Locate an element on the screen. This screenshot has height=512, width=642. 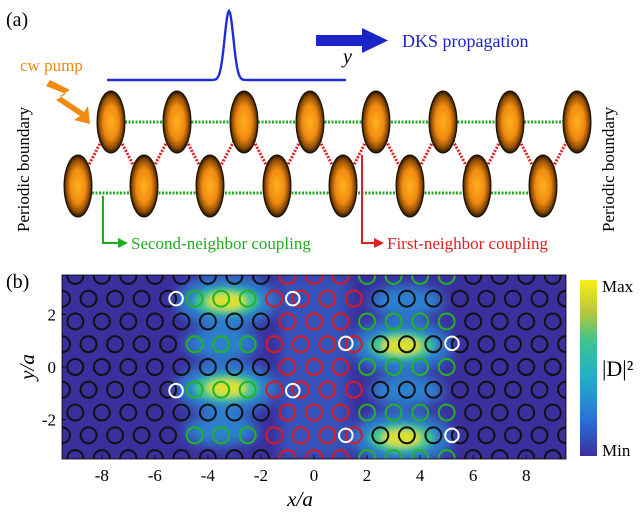
first-neighbor-label: First-neighbor coupling is located at coordinates (468, 243).